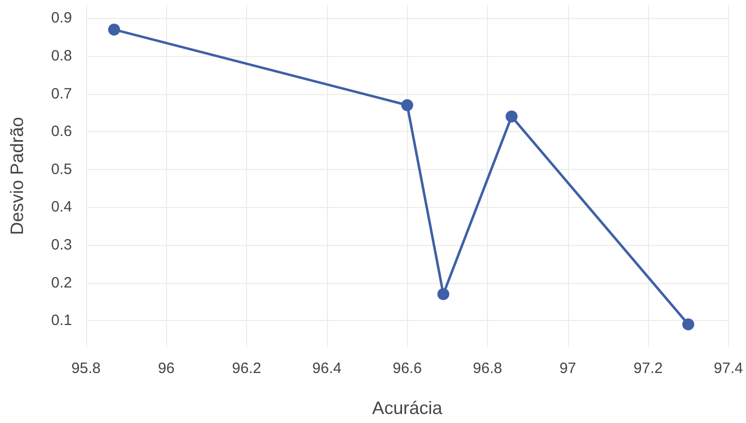  What do you see at coordinates (487, 368) in the screenshot?
I see `x-tick-label: 96.8` at bounding box center [487, 368].